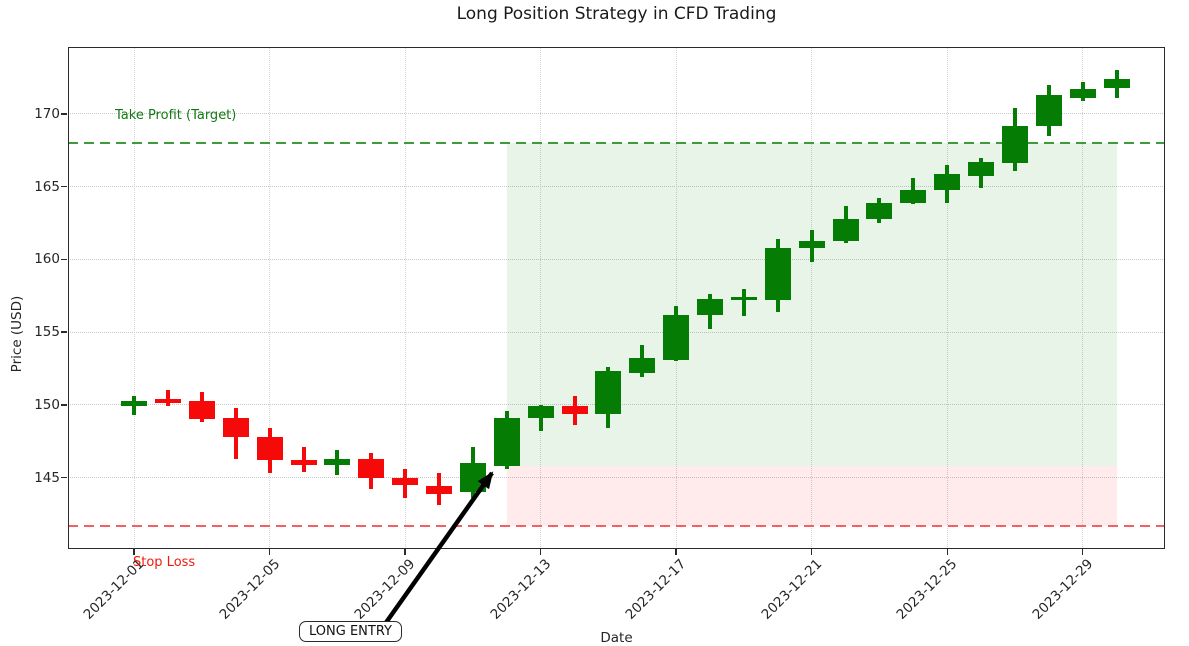 The height and width of the screenshot is (646, 1189). I want to click on stop-loss-line, so click(616, 525).